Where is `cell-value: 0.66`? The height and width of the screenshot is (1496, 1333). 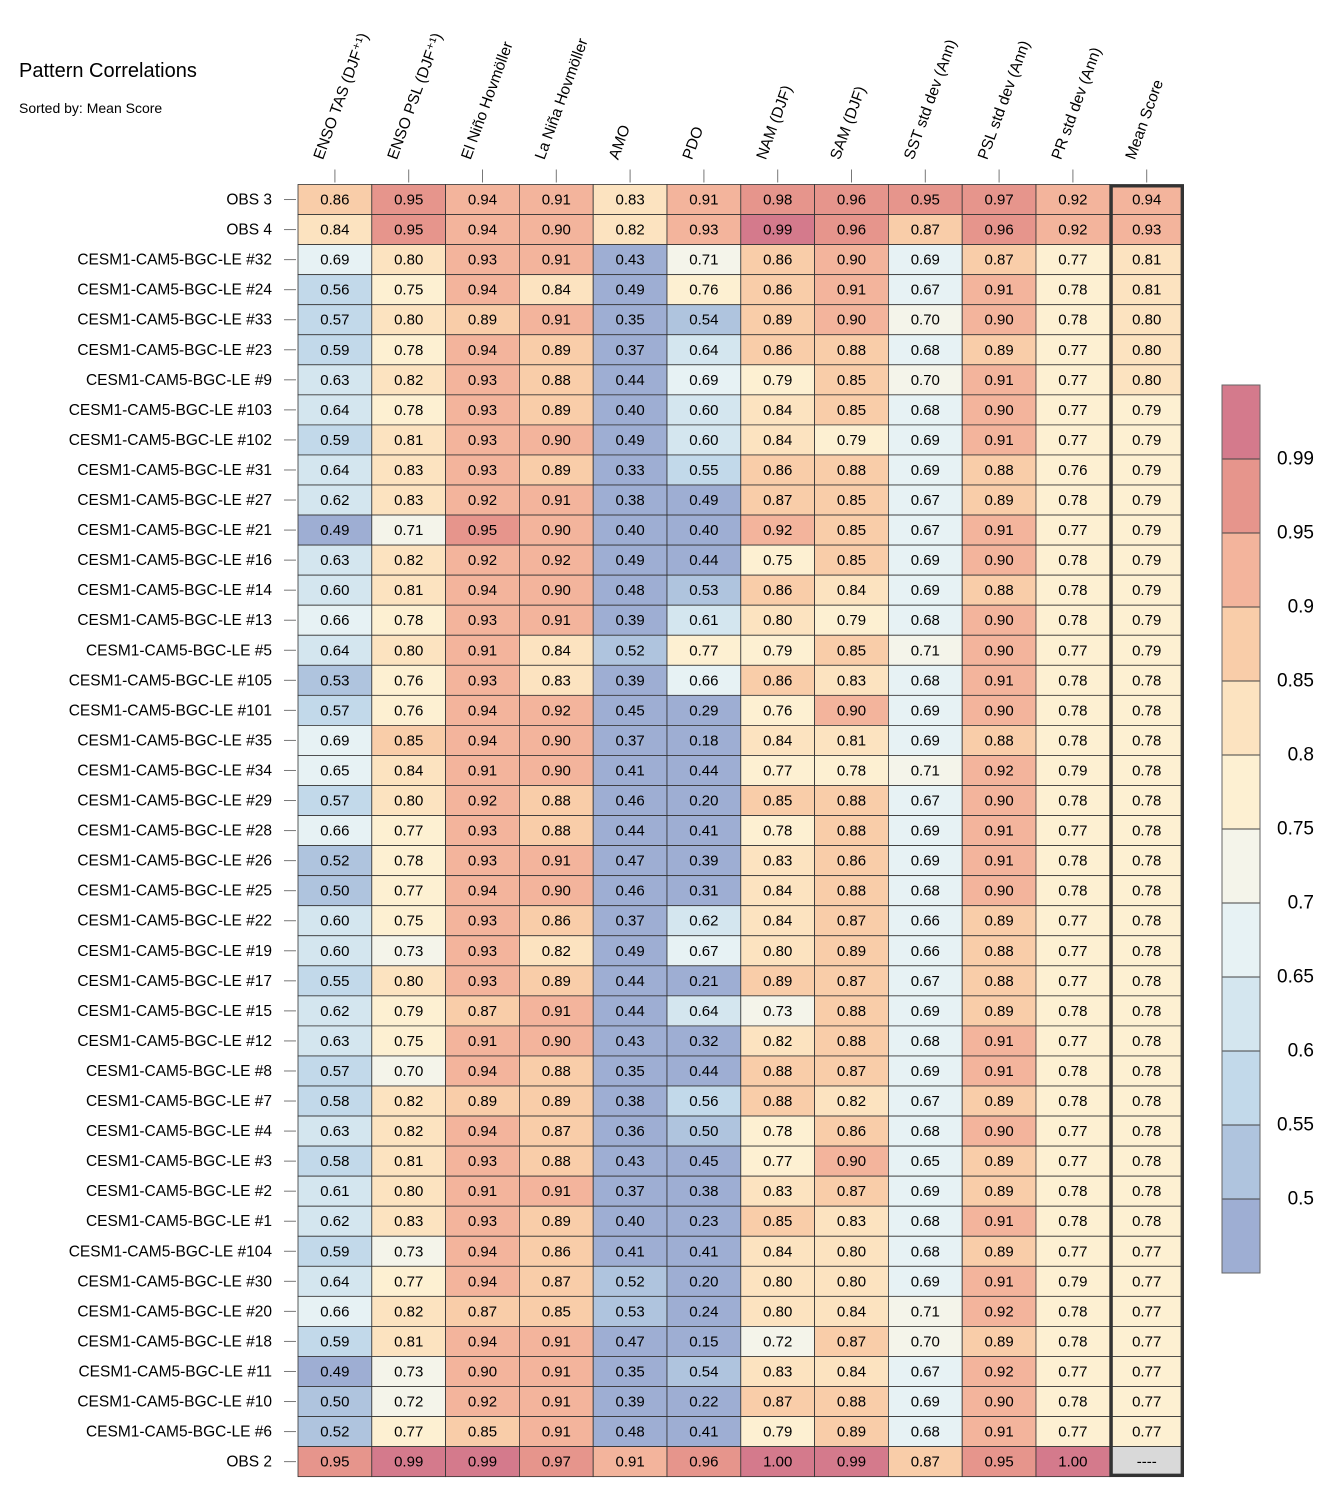 cell-value: 0.66 is located at coordinates (334, 1311).